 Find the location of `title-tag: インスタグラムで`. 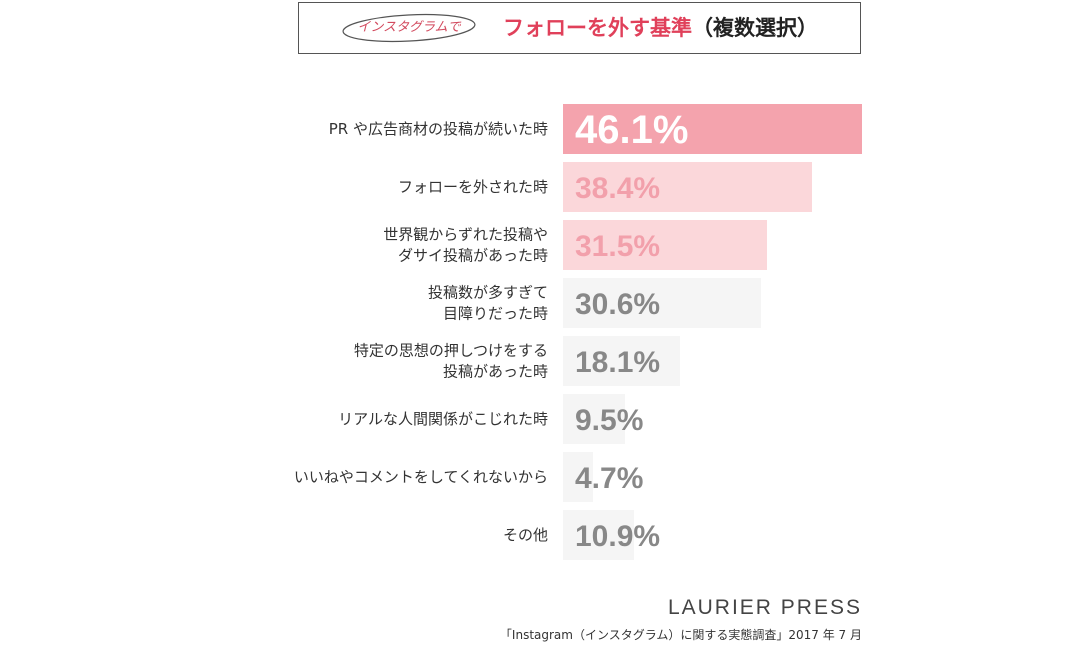

title-tag: インスタグラムで is located at coordinates (409, 28).